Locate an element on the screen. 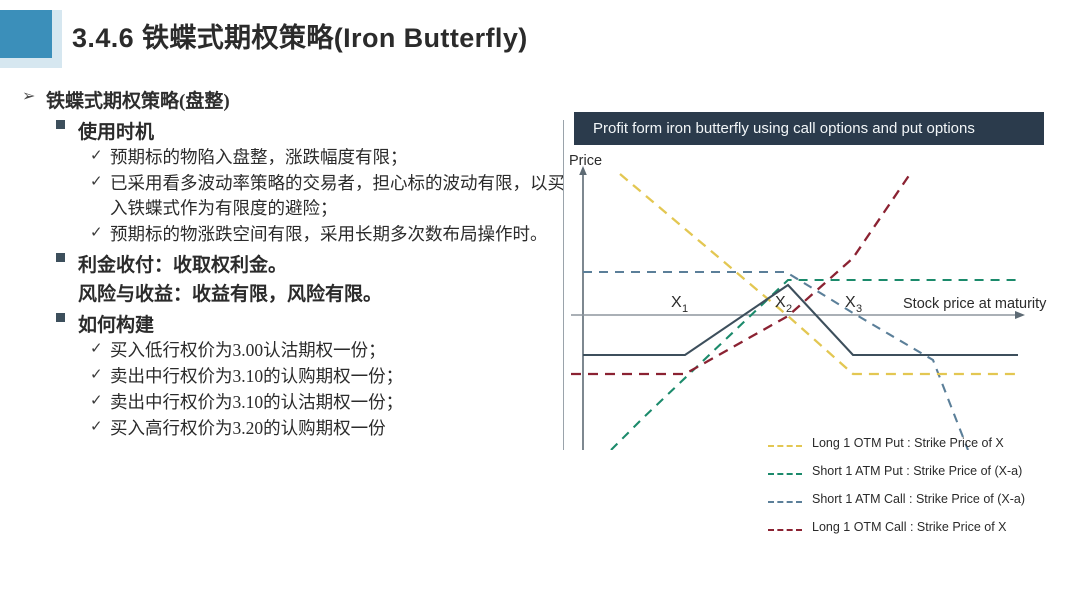 Image resolution: width=1080 pixels, height=608 pixels. list-item-text: 买入低行权价为3.00认沽期权一份； is located at coordinates (248, 350).